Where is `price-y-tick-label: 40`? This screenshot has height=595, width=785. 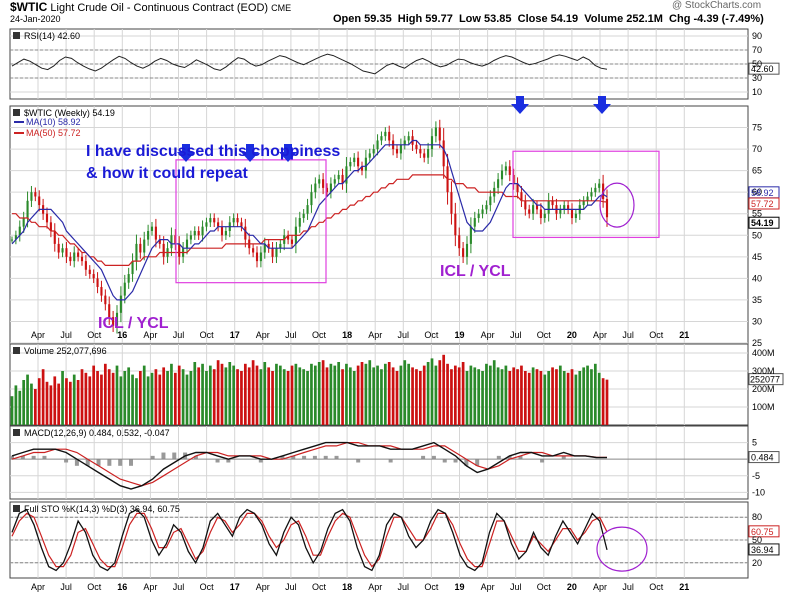 price-y-tick-label: 40 is located at coordinates (757, 278).